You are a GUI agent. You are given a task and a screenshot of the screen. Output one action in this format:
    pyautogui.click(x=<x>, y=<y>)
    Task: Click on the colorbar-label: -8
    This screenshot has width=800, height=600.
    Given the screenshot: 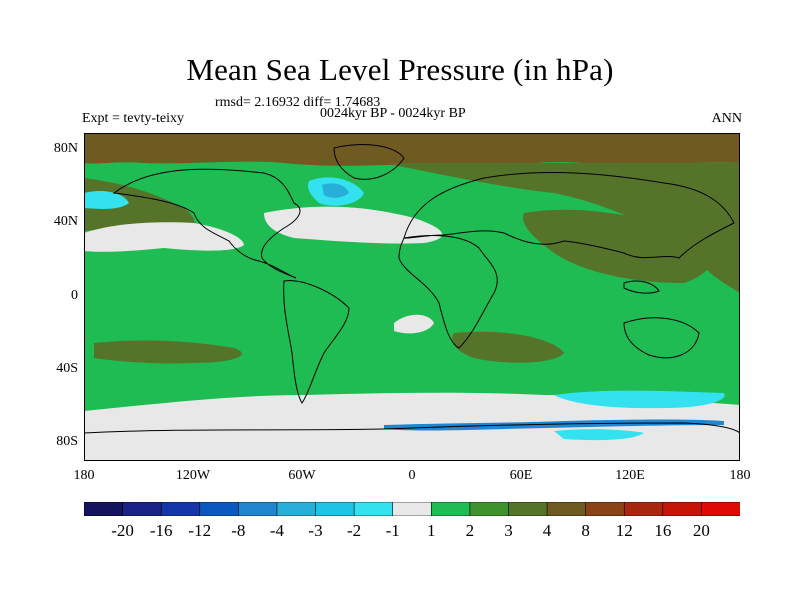 What is the action you would take?
    pyautogui.click(x=238, y=530)
    